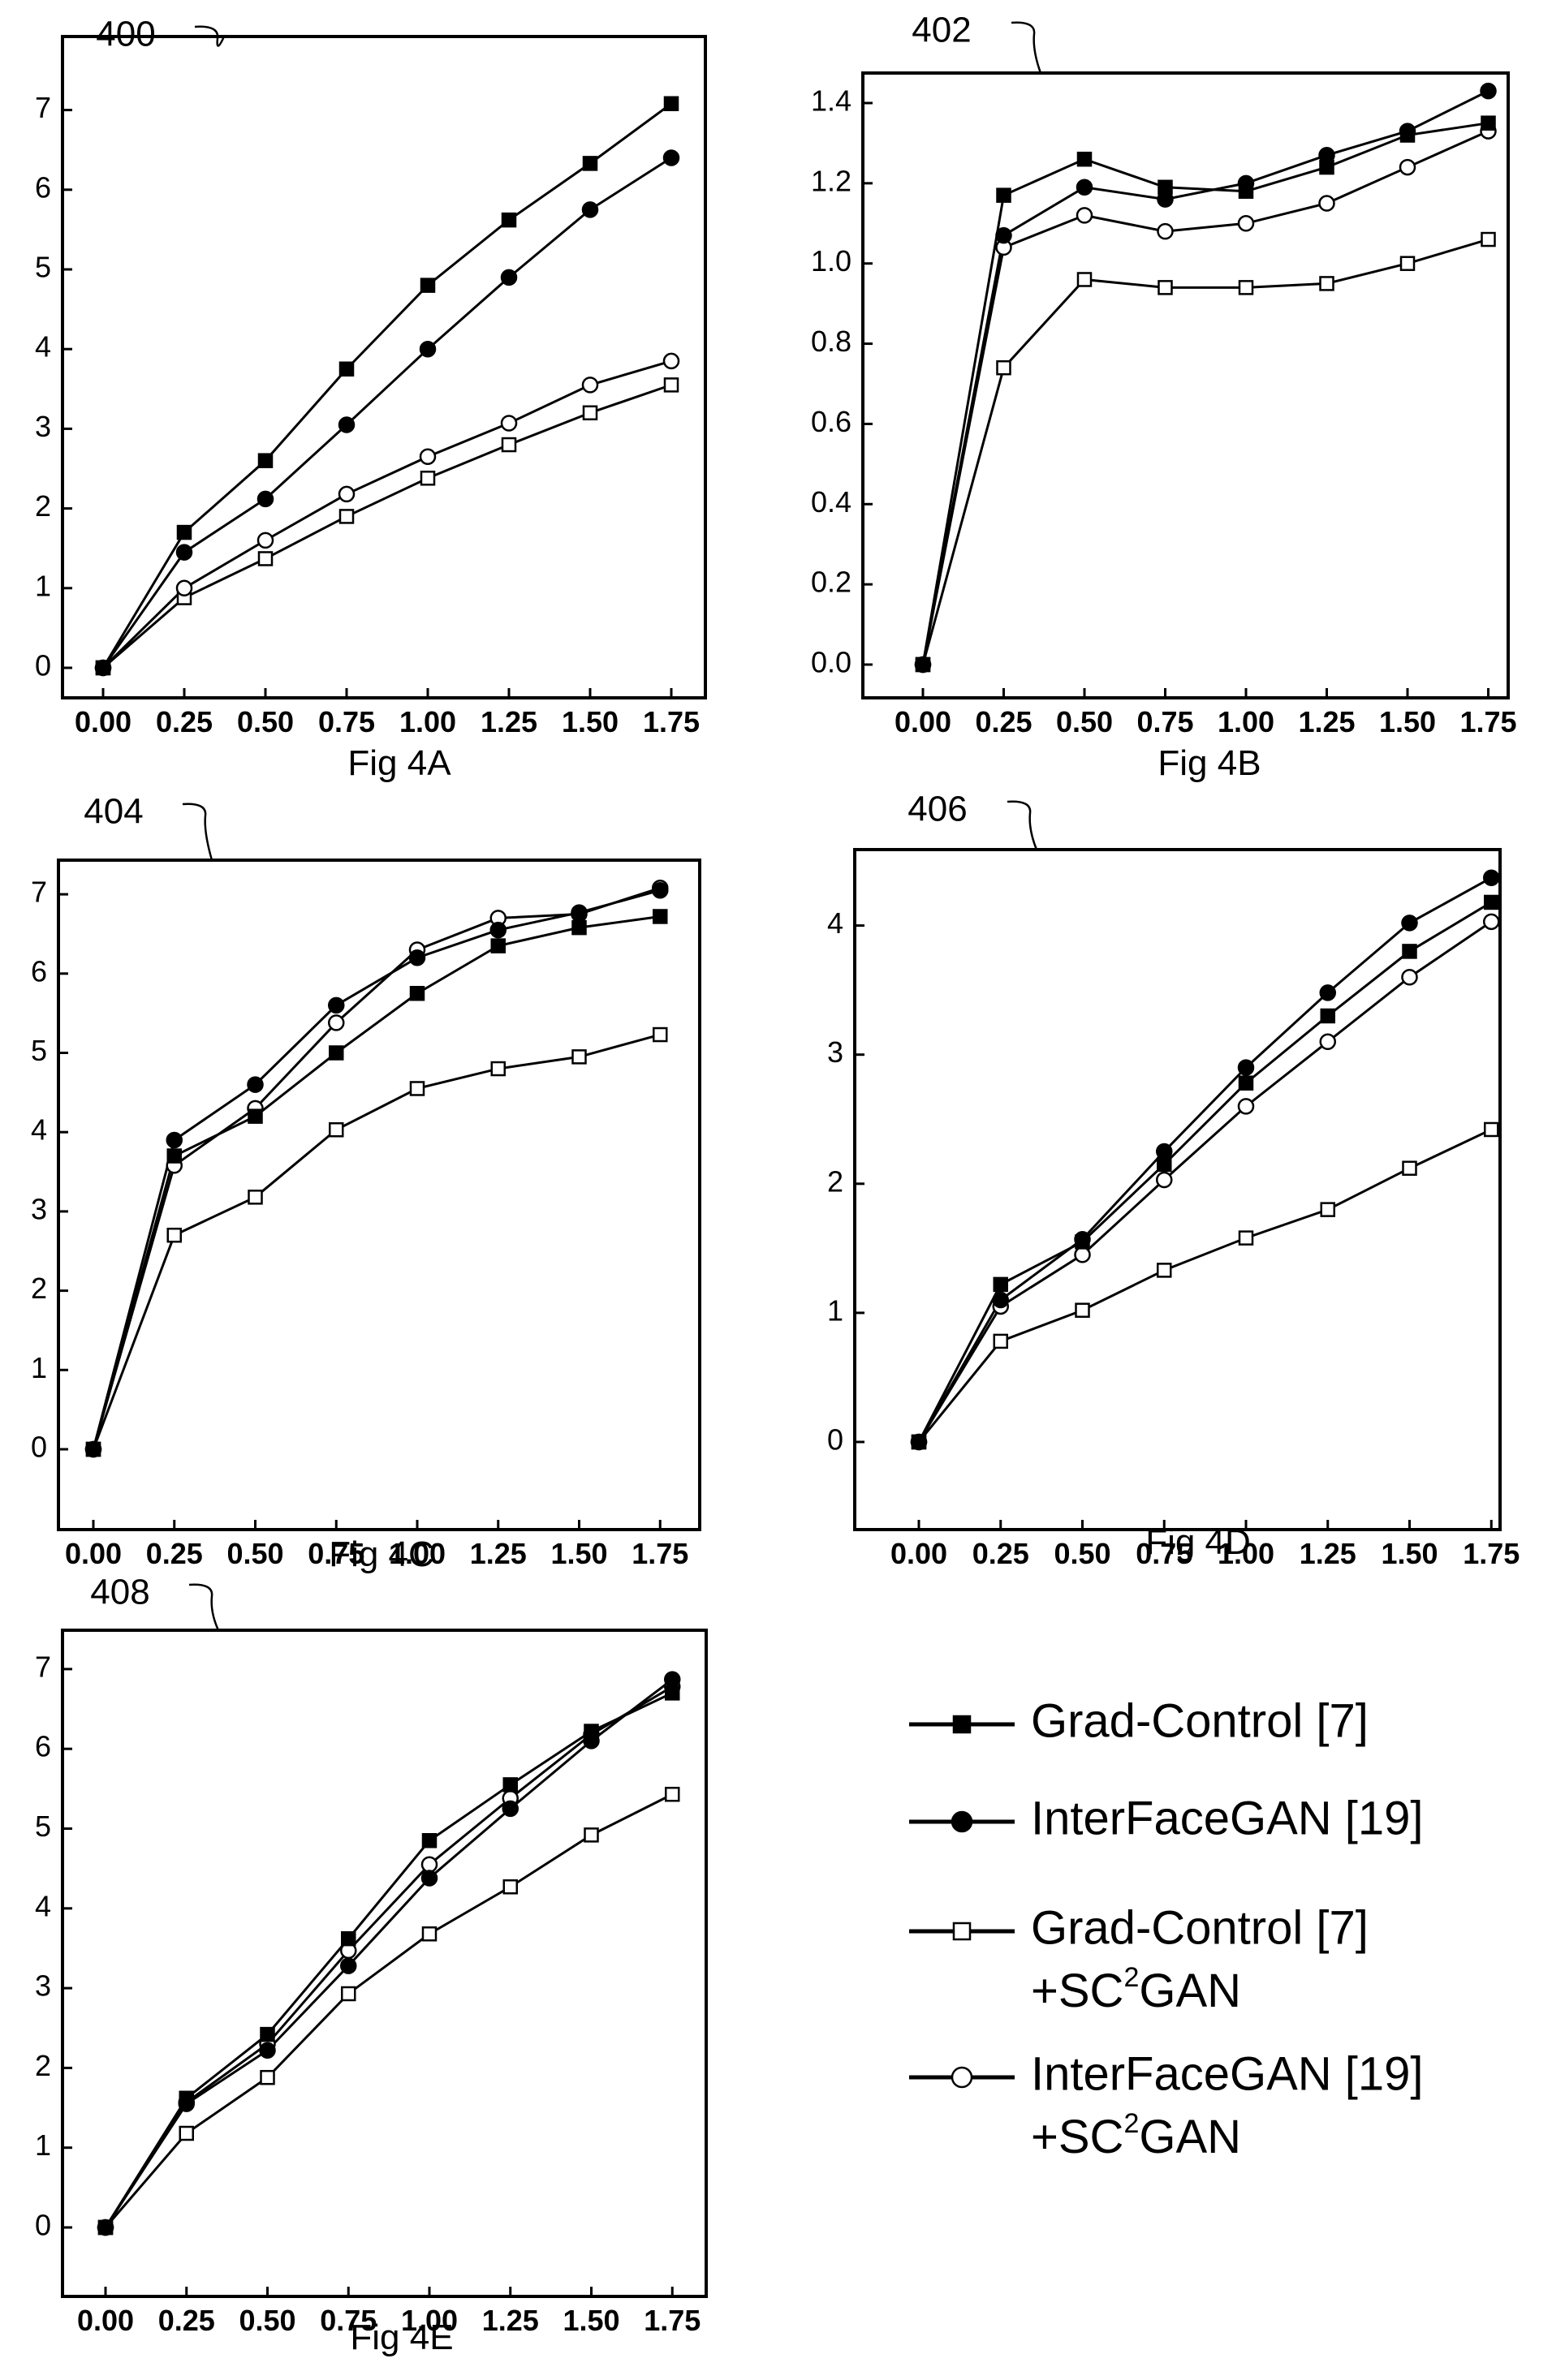 The width and height of the screenshot is (1552, 2380). Describe the element at coordinates (43, 347) in the screenshot. I see `y-tick-label: 4` at that location.